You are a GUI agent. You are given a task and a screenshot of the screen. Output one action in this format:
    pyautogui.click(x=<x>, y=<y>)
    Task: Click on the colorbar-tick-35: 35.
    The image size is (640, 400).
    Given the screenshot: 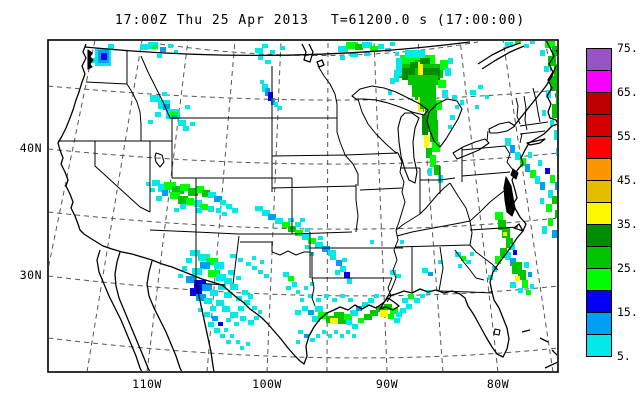 What is the action you would take?
    pyautogui.click(x=627, y=224)
    